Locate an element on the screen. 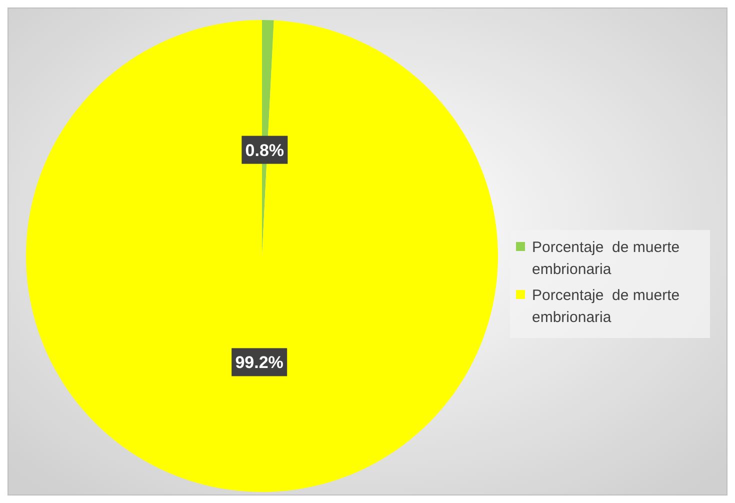  data-label: 99.2% is located at coordinates (259, 362).